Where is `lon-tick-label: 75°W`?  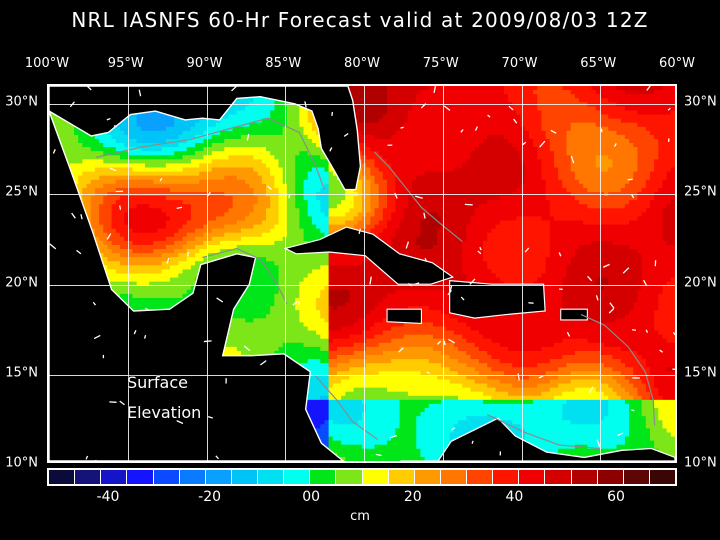 lon-tick-label: 75°W is located at coordinates (440, 63).